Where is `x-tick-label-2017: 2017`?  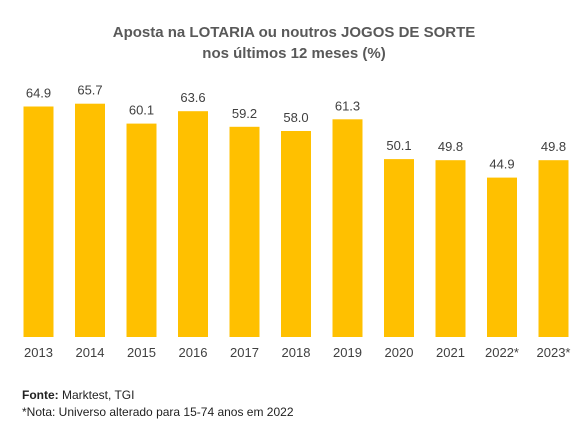 x-tick-label-2017: 2017 is located at coordinates (244, 352).